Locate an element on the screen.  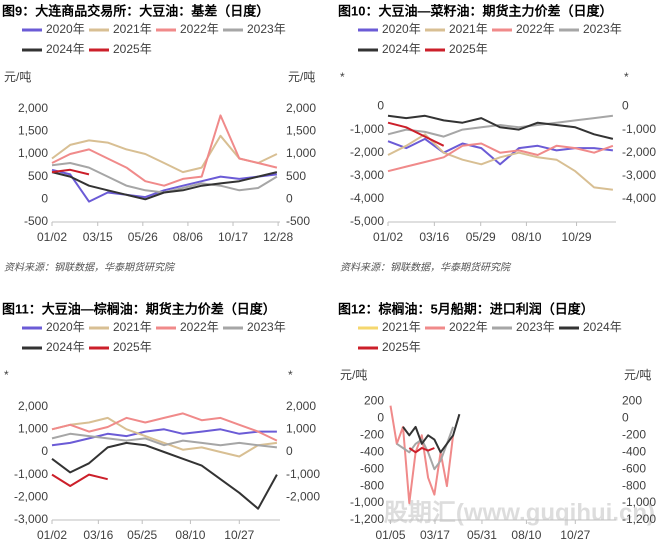
y2-tick-label: -4,000 is located at coordinates (639, 198).